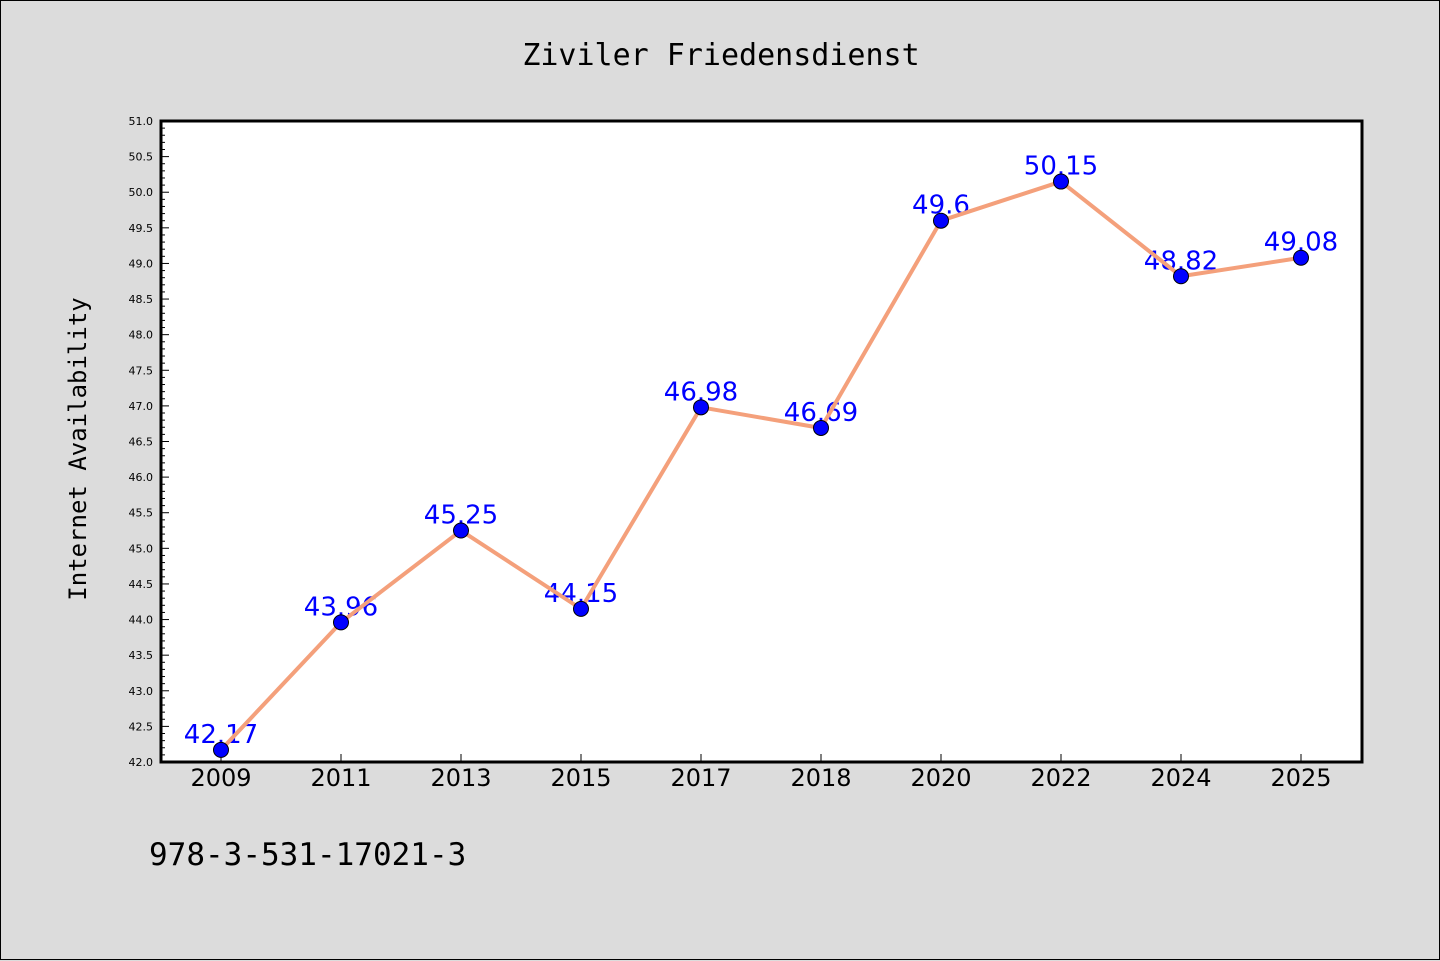  Describe the element at coordinates (141, 192) in the screenshot. I see `y-tick-label: 50.0` at that location.